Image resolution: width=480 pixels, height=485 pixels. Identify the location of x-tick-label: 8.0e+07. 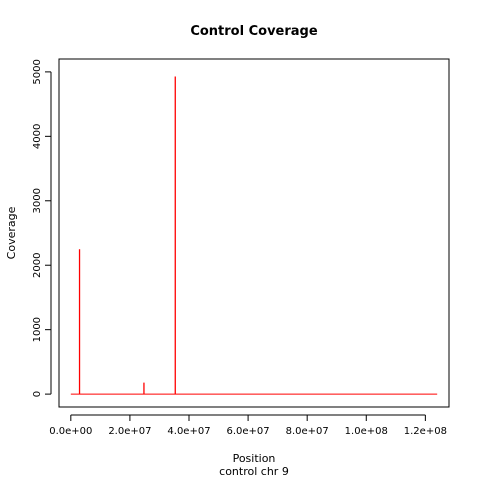
(307, 431).